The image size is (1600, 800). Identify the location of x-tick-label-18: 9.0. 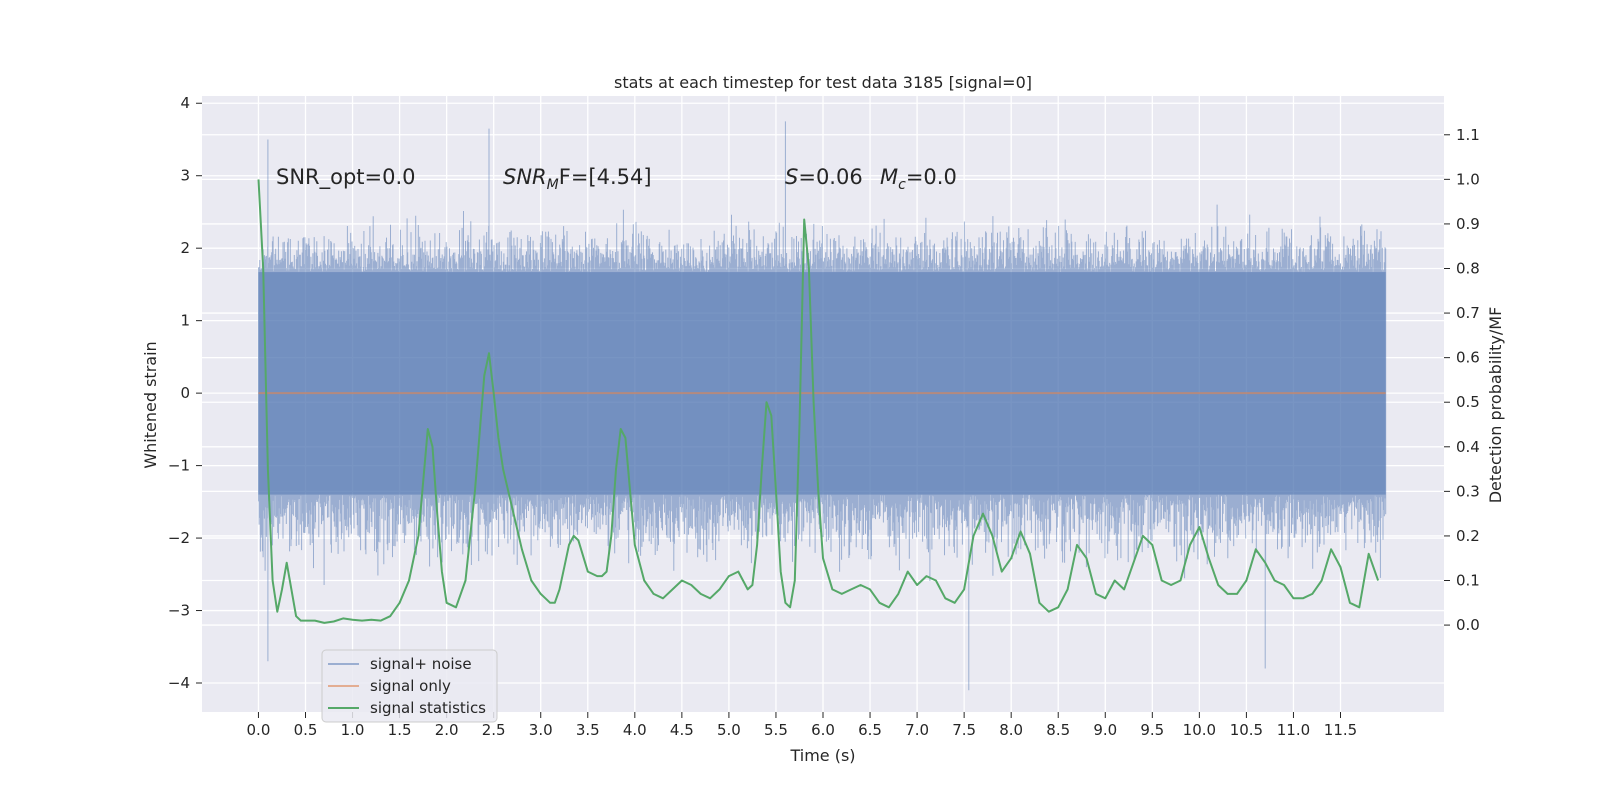
(1105, 730).